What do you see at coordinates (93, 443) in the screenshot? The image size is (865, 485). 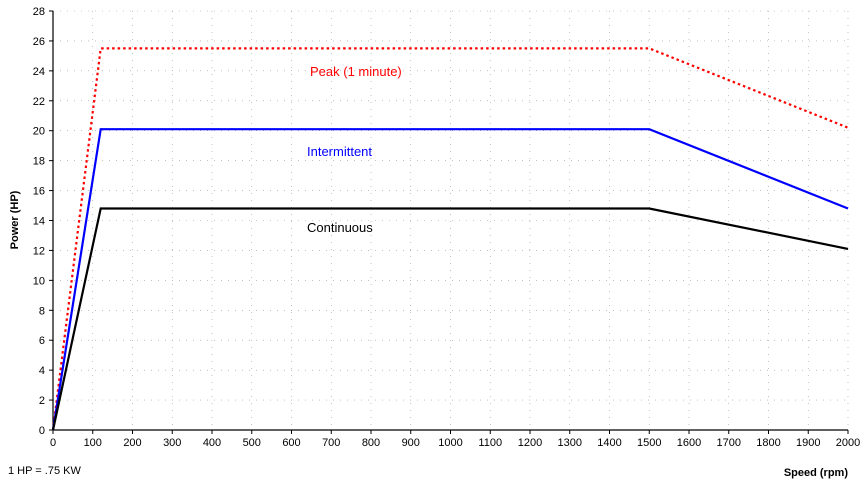 I see `x-tick-label: 100` at bounding box center [93, 443].